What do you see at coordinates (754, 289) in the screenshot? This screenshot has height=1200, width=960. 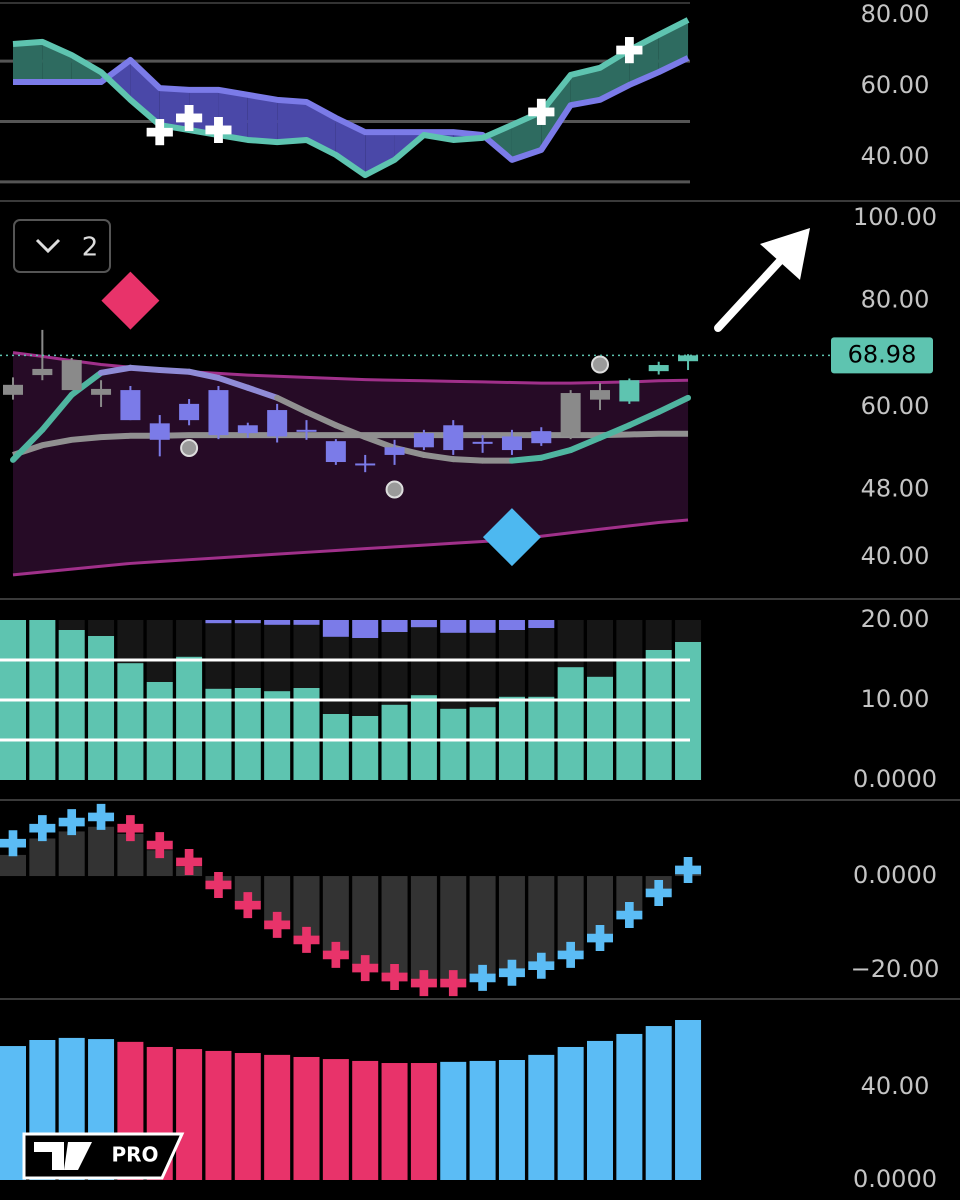 I see `arrow-shaft` at bounding box center [754, 289].